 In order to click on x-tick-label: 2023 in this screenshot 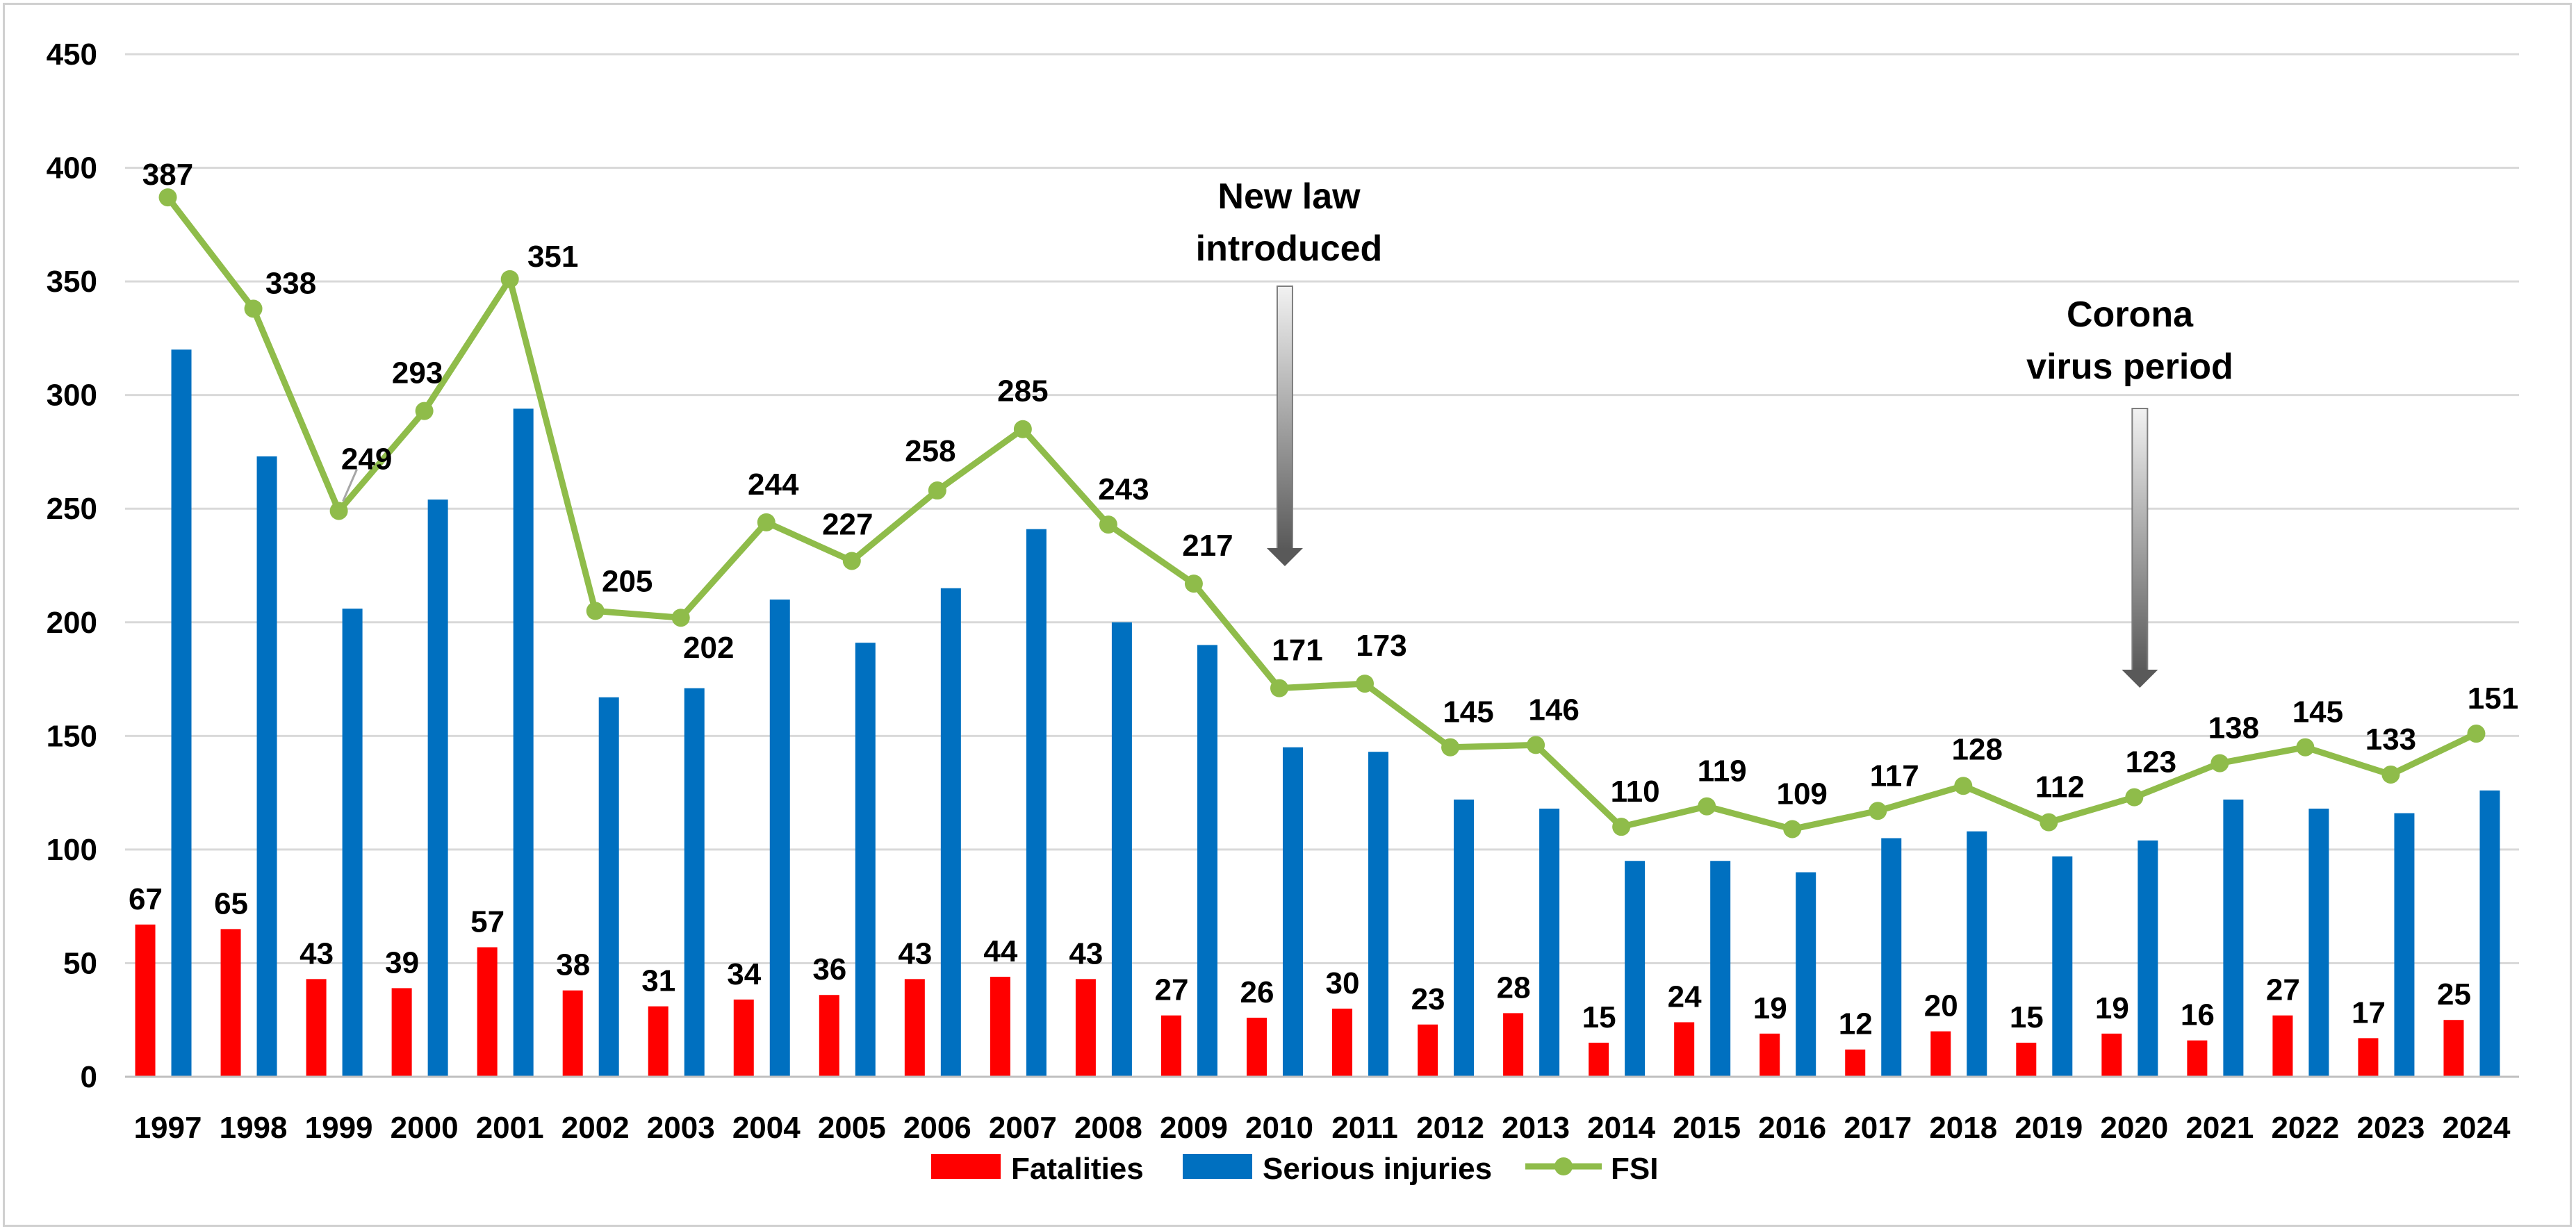, I will do `click(2391, 1128)`.